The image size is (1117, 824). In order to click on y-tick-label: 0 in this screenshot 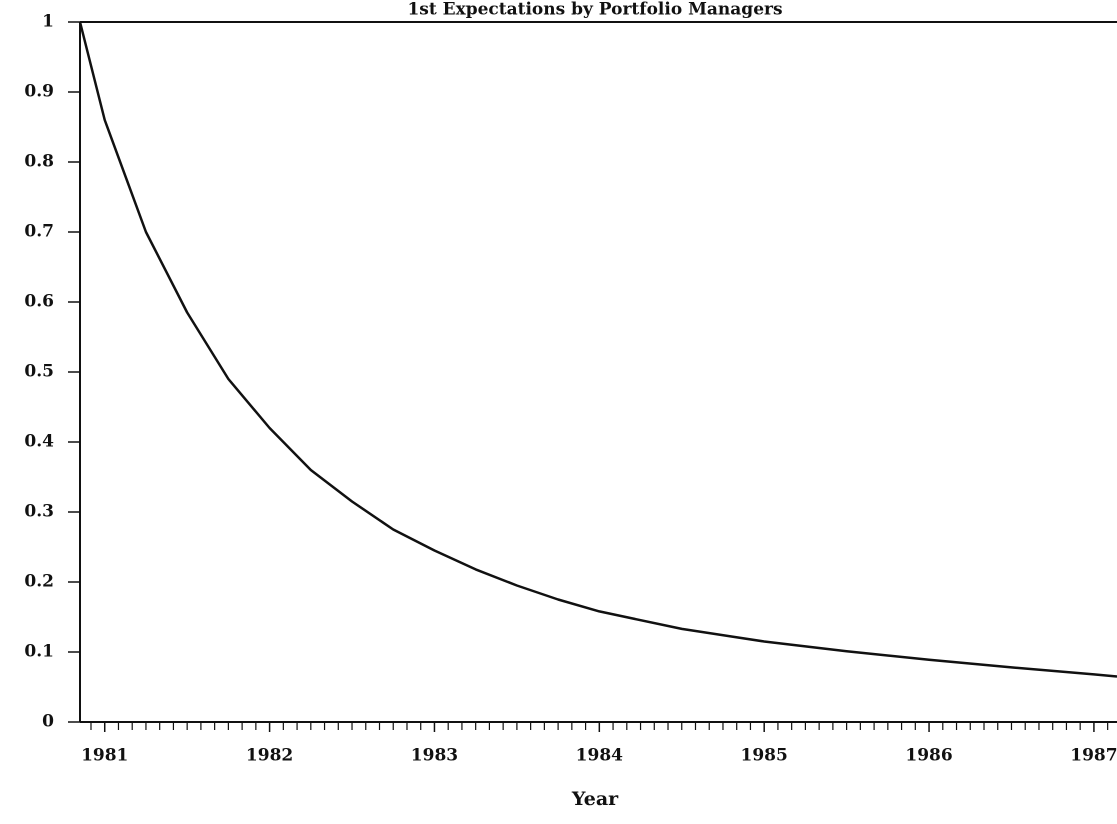, I will do `click(48, 722)`.